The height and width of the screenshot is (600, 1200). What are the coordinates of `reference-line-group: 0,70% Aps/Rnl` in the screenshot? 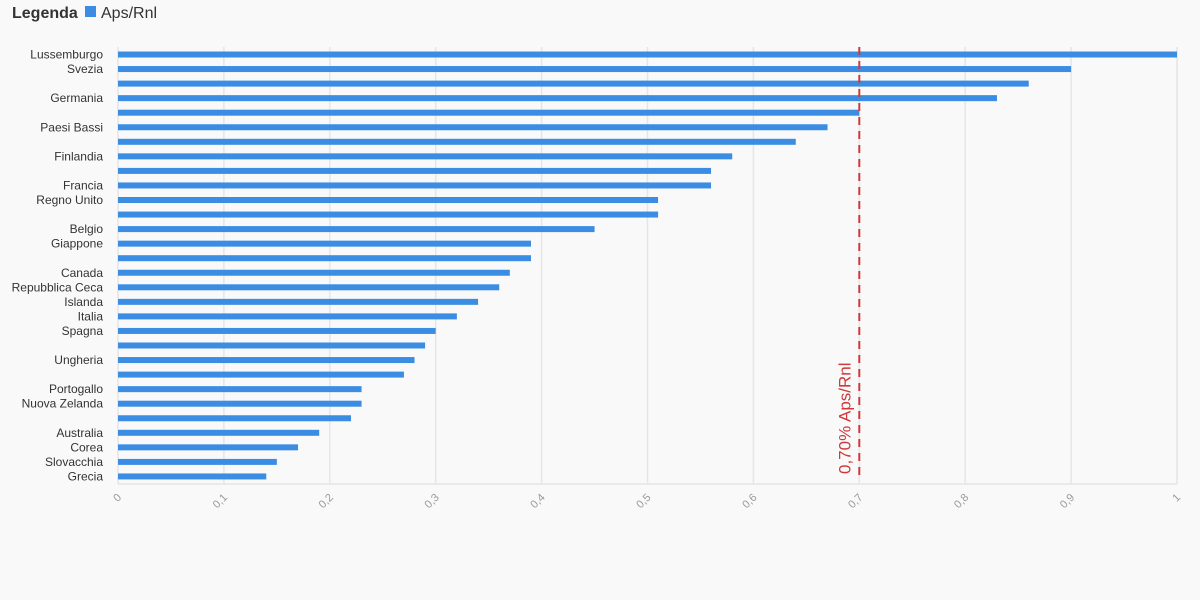 It's located at (848, 262).